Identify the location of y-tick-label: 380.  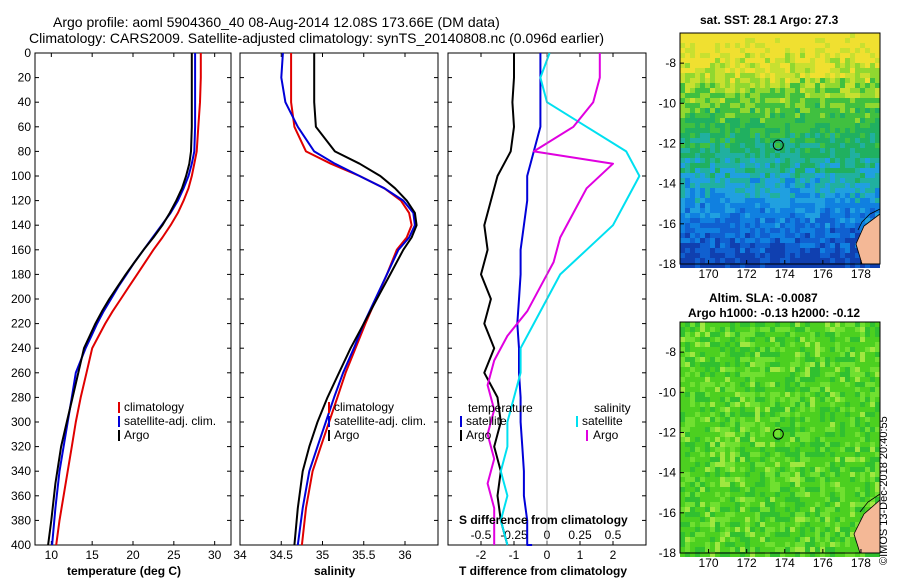
(21, 520).